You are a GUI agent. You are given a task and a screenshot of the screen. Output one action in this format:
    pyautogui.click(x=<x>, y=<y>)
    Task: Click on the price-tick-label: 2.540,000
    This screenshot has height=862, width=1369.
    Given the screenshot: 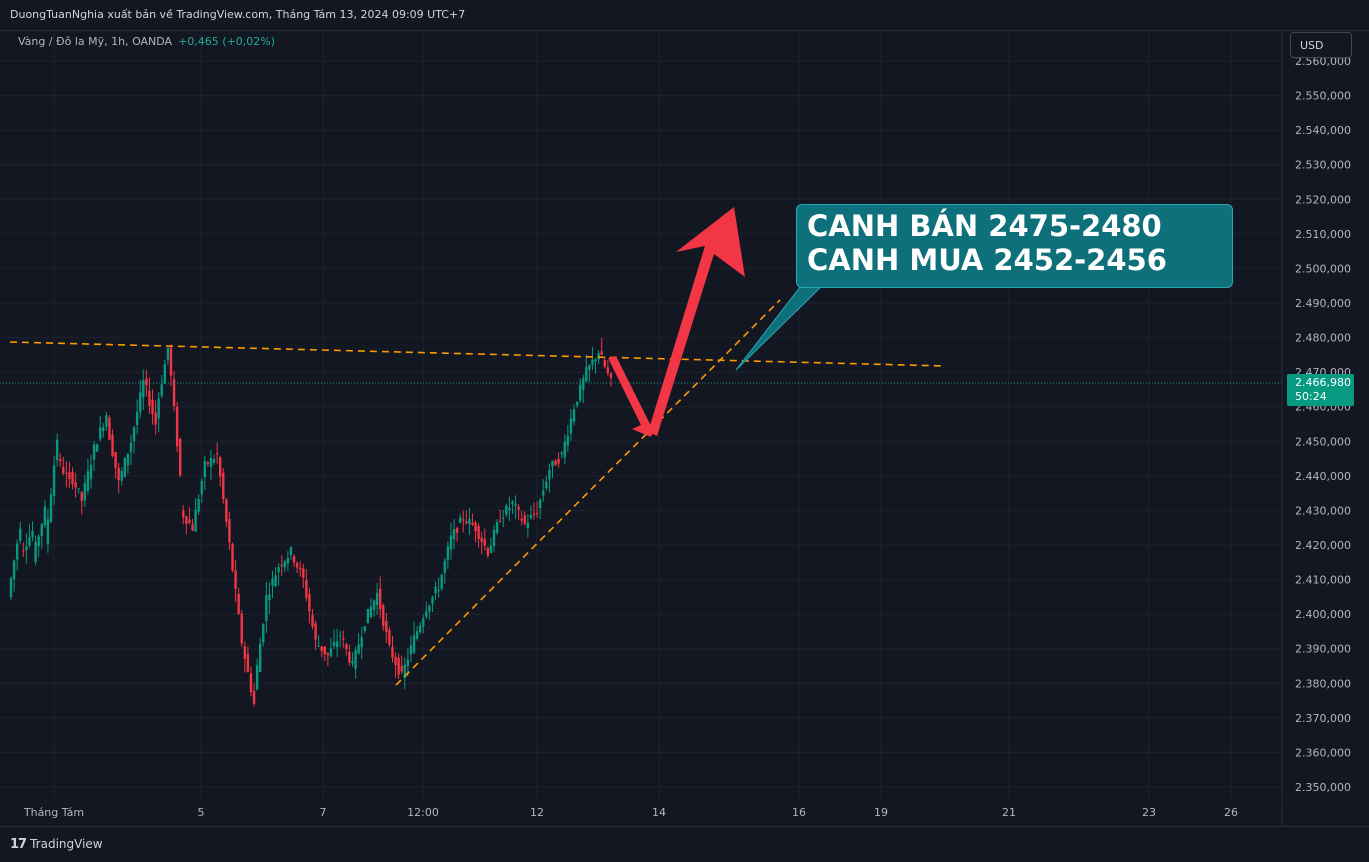 What is the action you would take?
    pyautogui.click(x=1323, y=130)
    